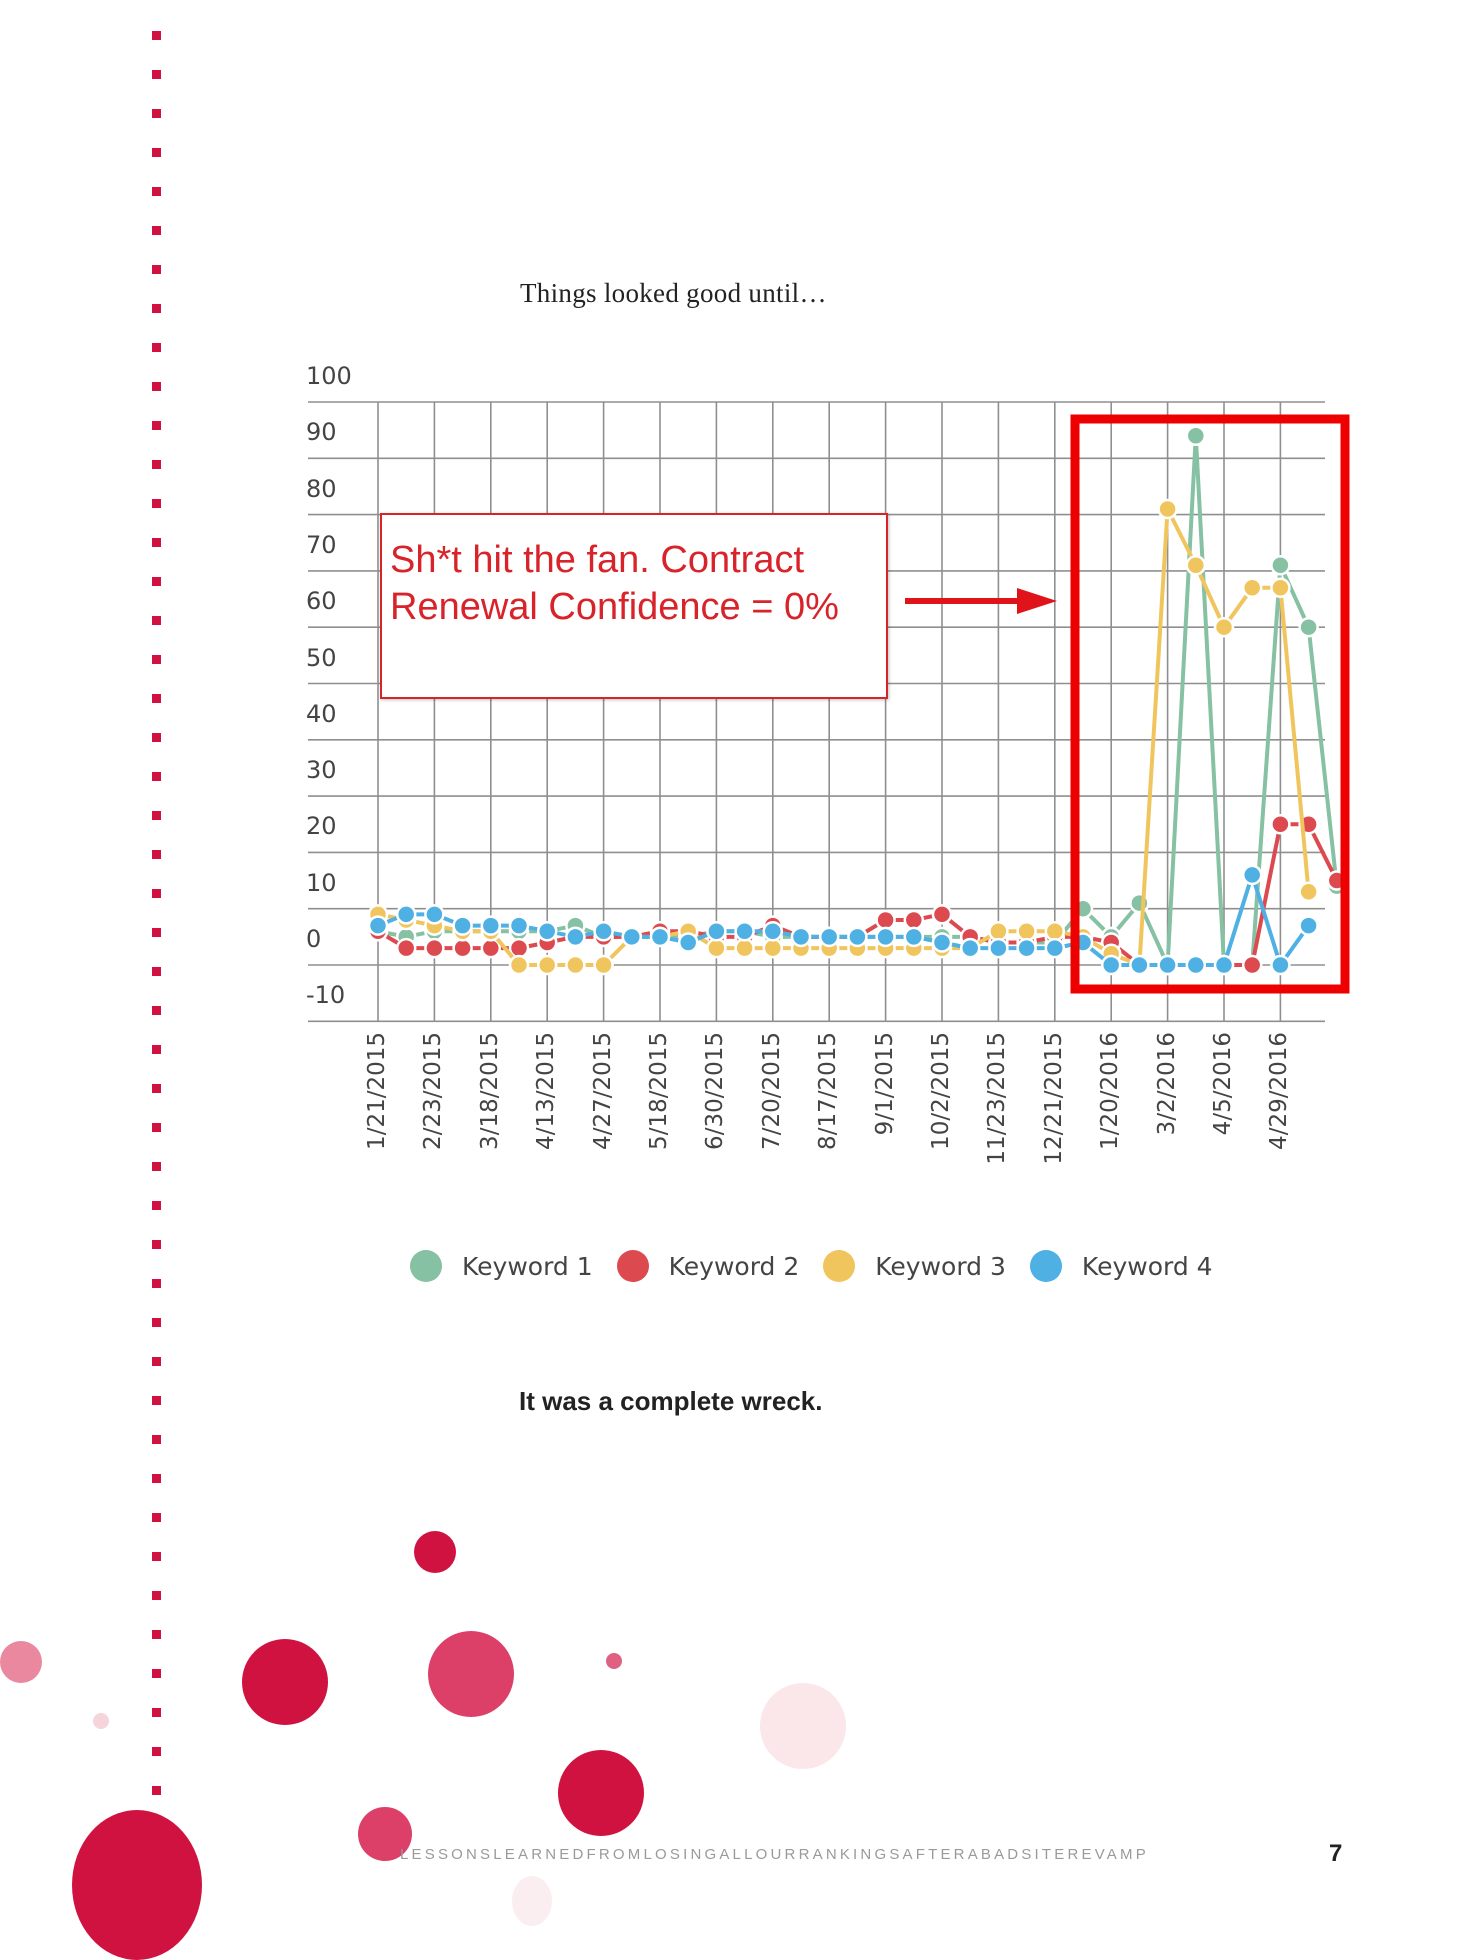  What do you see at coordinates (329, 376) in the screenshot?
I see `y-tick-label: 100` at bounding box center [329, 376].